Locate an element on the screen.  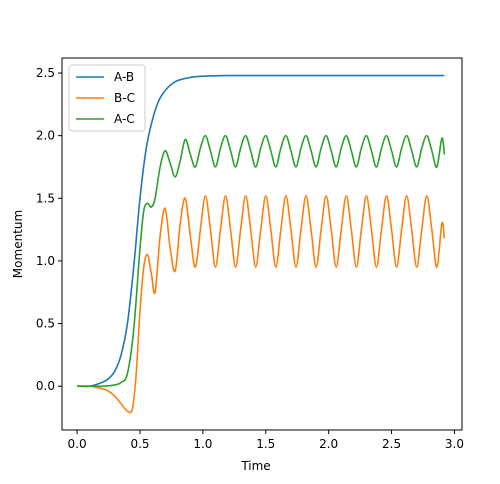
legend-items: A-B B-C A-C is located at coordinates (105, 98).